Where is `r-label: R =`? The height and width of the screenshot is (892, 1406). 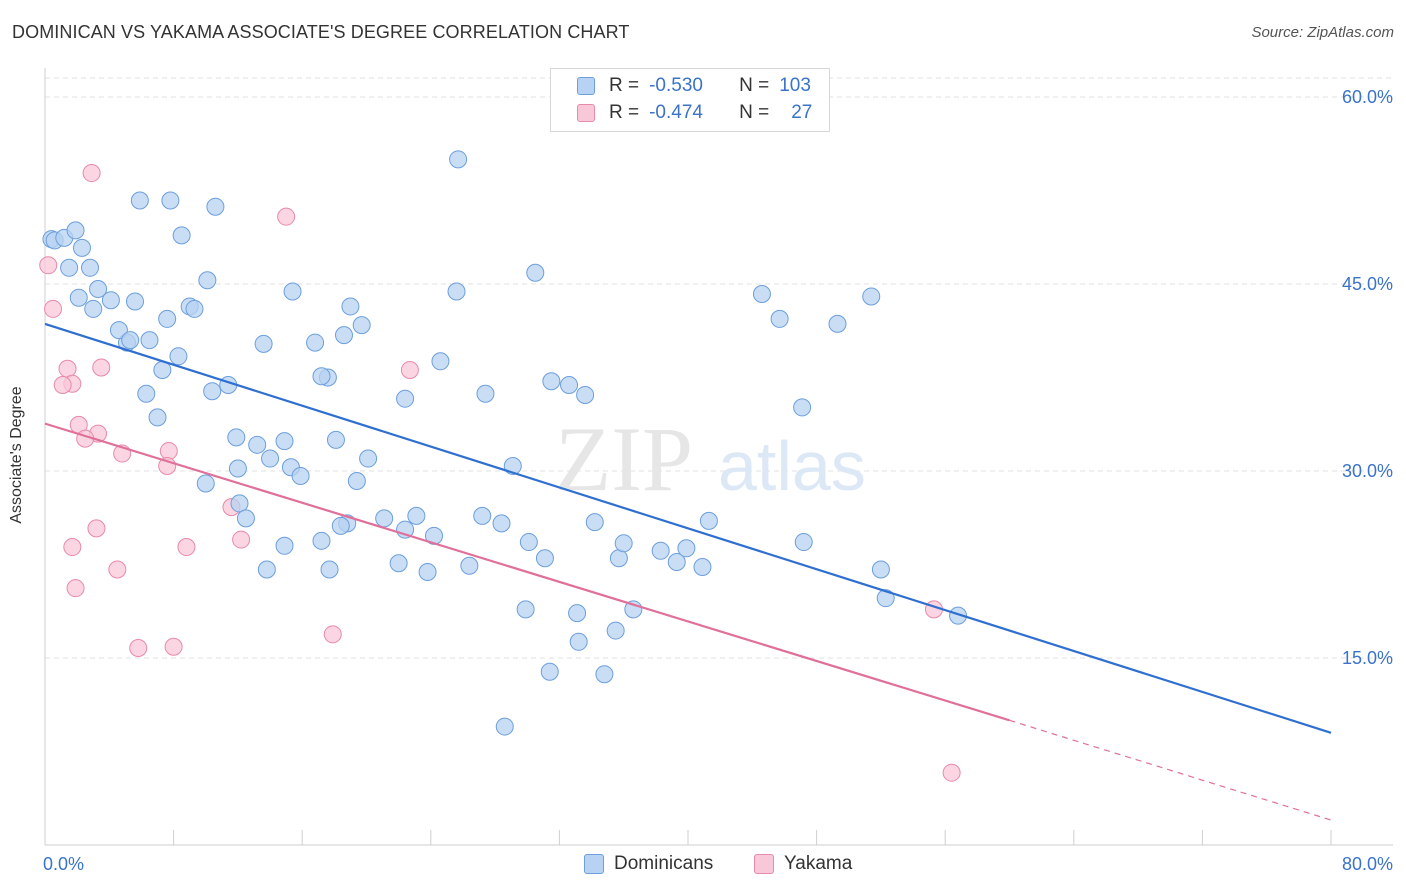 r-label: R = is located at coordinates (624, 85).